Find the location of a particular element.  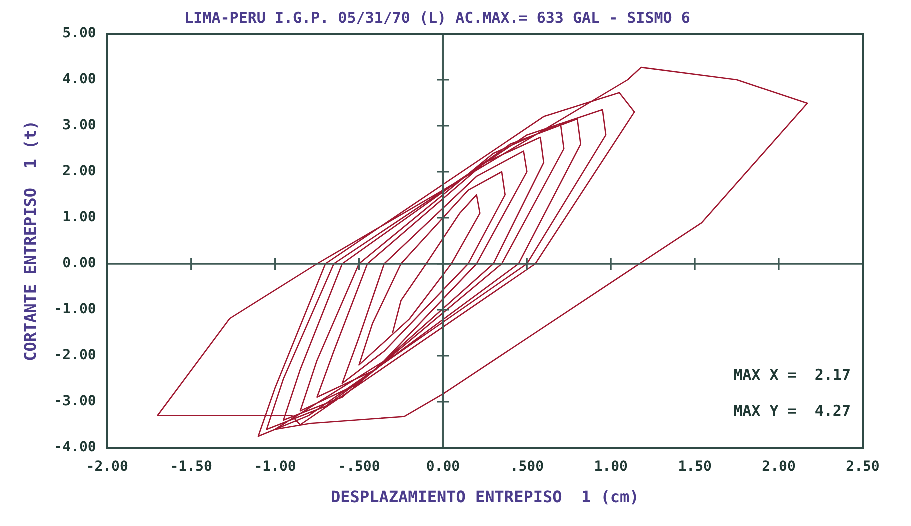

x-tick-label: 2.50 is located at coordinates (863, 467).